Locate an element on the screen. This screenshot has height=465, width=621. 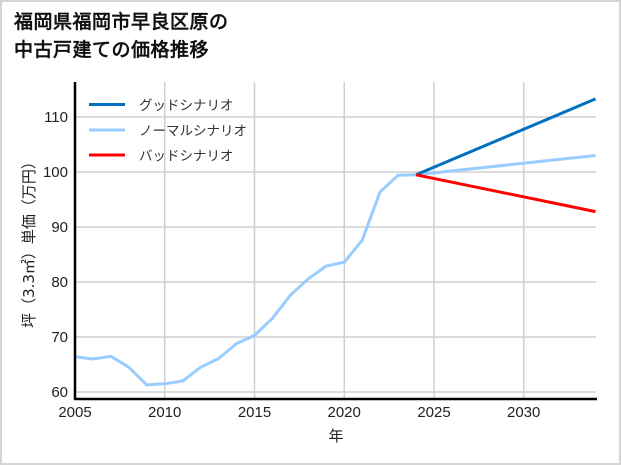
x-tick-labels: 2005 2010 2015 2020 2025 2030 is located at coordinates (299, 412).